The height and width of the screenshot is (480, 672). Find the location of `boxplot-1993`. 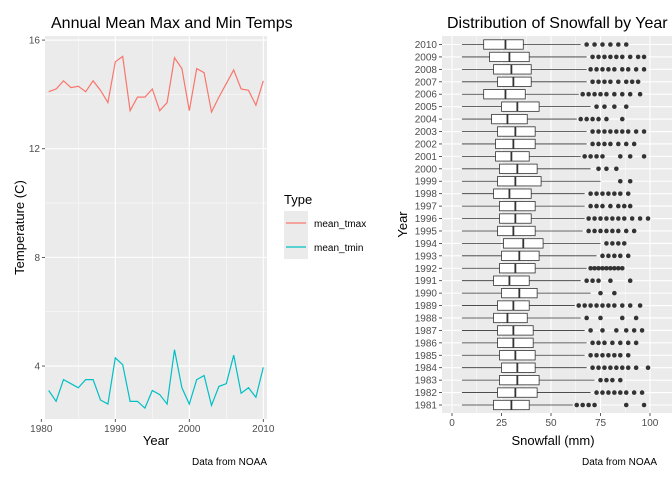

boxplot-1993 is located at coordinates (546, 255).